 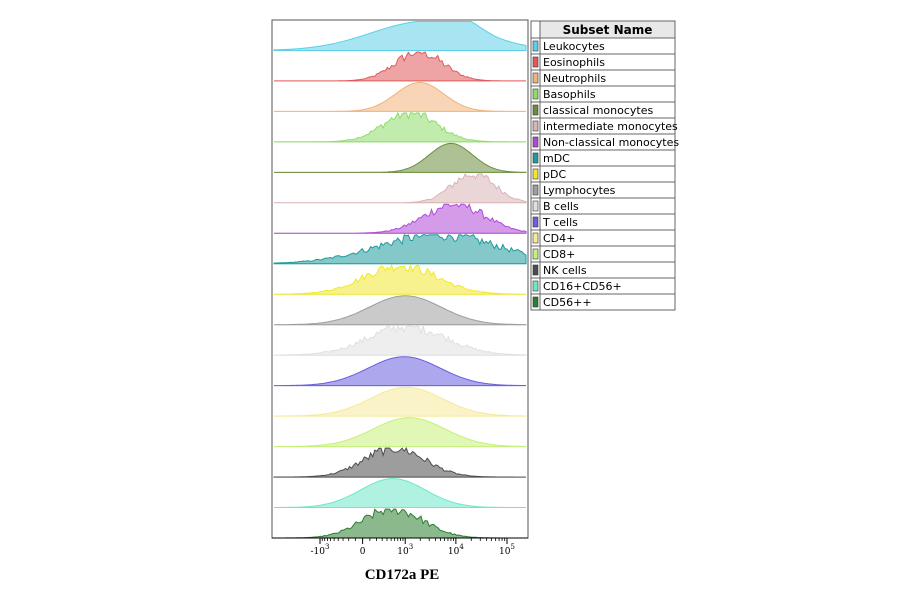 I want to click on series-histogram-eosinophils, so click(x=400, y=66).